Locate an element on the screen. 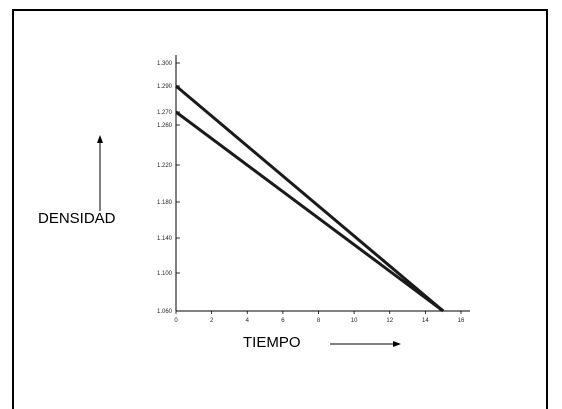  y-tick-label: 1.270 is located at coordinates (165, 113).